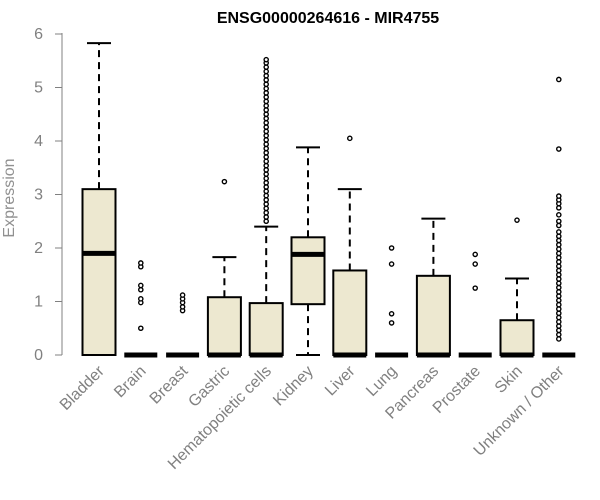  I want to click on y-tick-label: 6, so click(38, 34).